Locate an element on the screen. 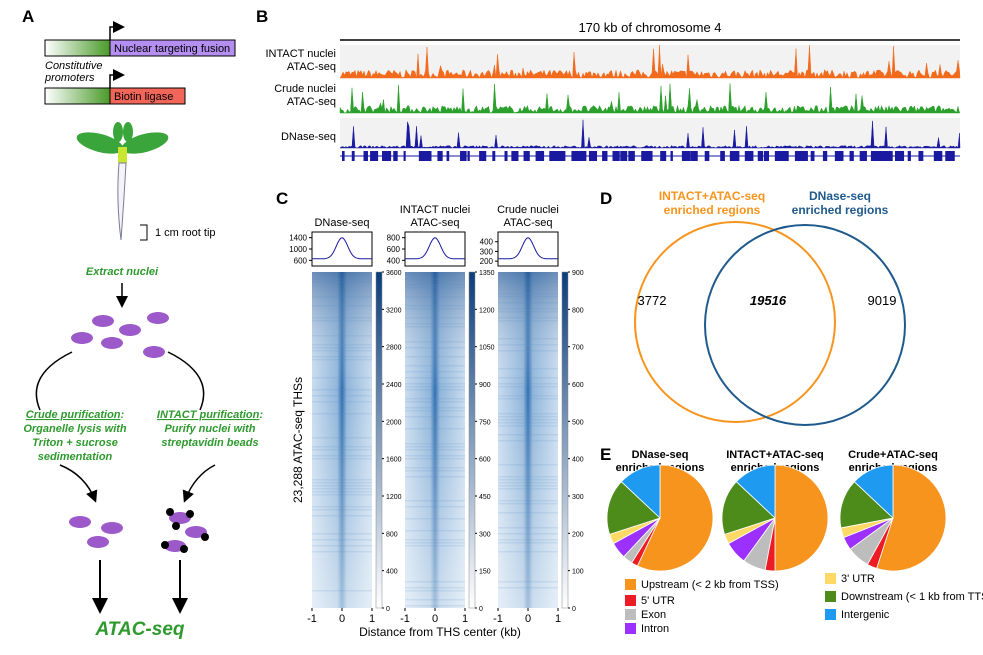 The image size is (983, 655). colorbar-tick-label: 2400 is located at coordinates (394, 385).